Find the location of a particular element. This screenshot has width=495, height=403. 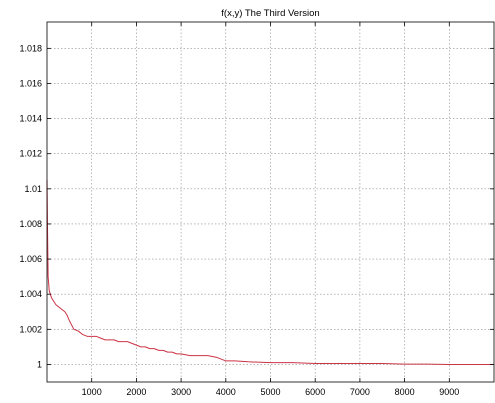

x-tick-label: 4000 is located at coordinates (226, 392).